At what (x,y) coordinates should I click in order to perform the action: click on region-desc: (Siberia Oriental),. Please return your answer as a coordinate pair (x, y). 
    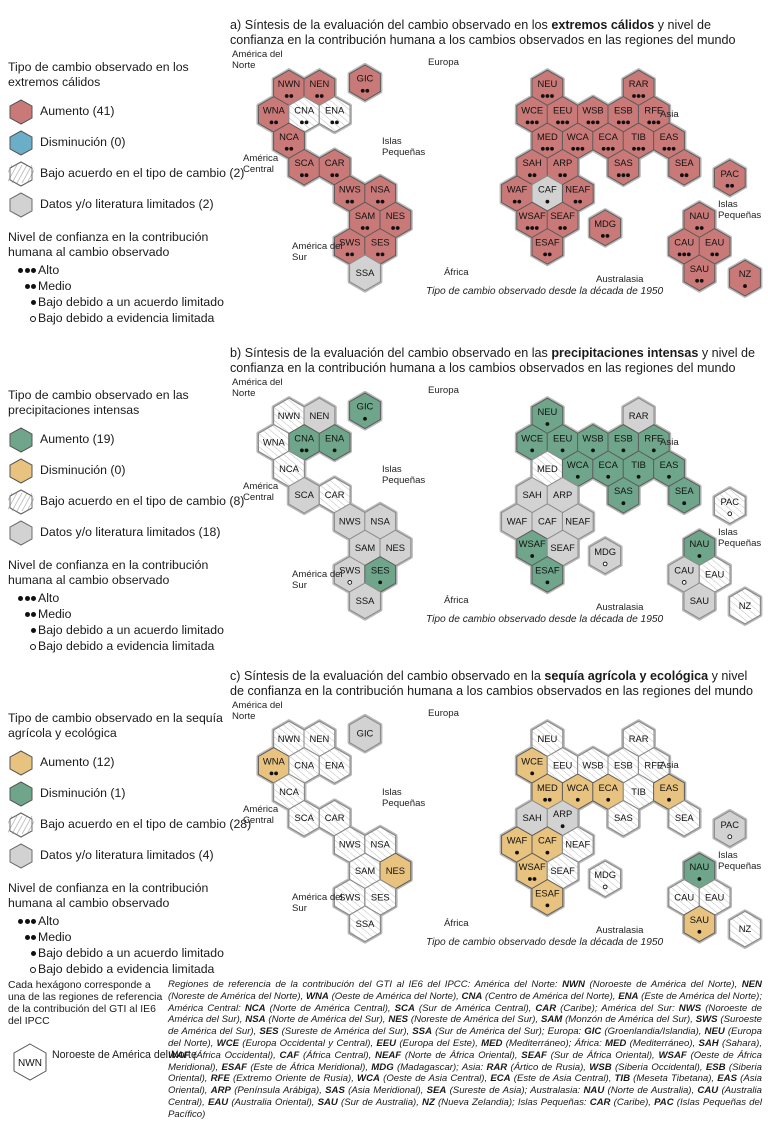
    Looking at the image, I should click on (465, 1073).